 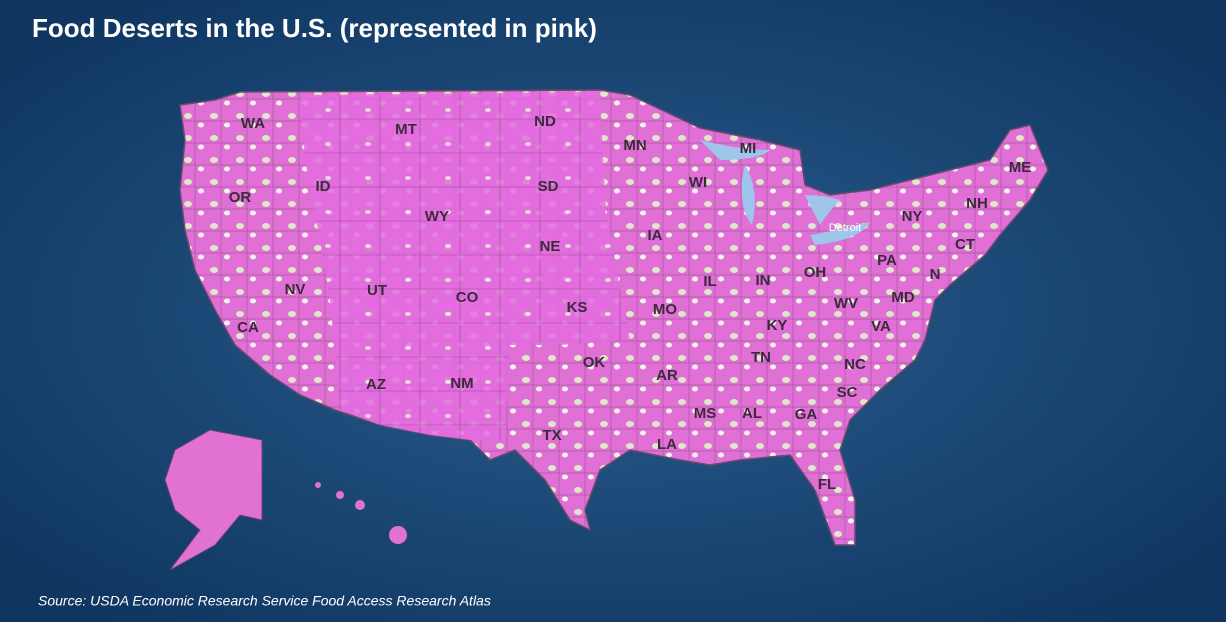 I want to click on state-label: N, so click(x=935, y=274).